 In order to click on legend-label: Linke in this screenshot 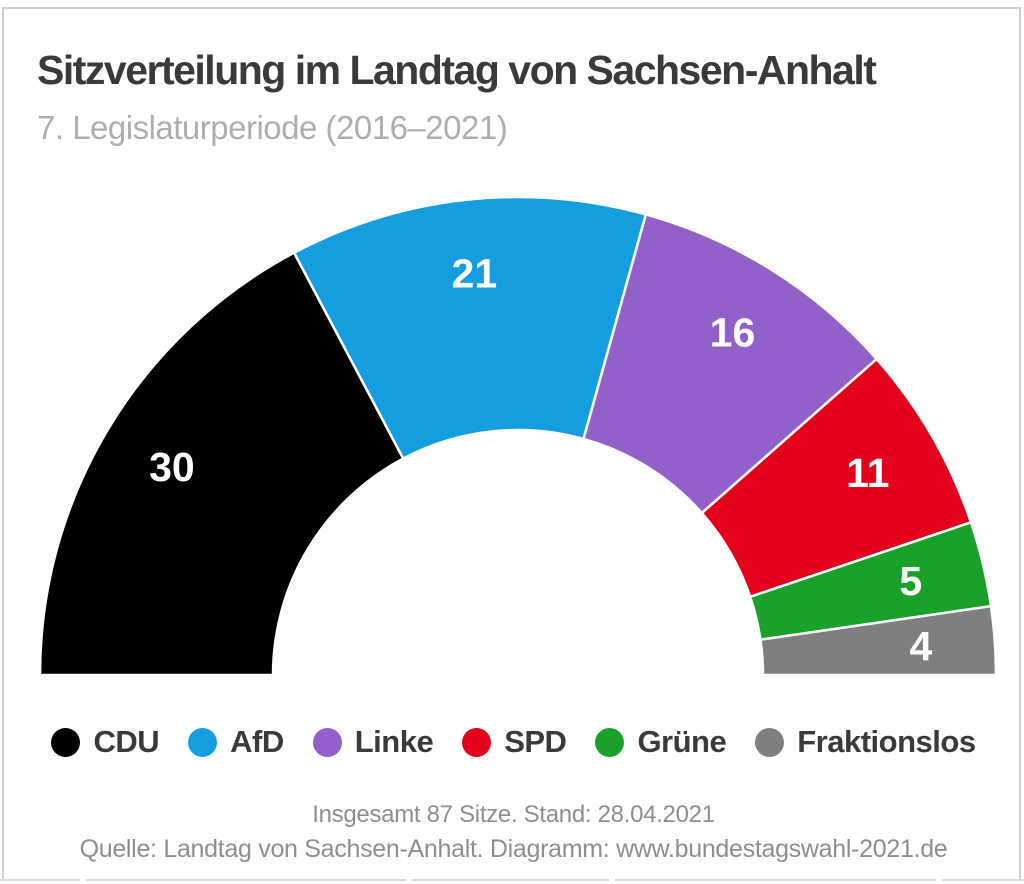, I will do `click(394, 741)`.